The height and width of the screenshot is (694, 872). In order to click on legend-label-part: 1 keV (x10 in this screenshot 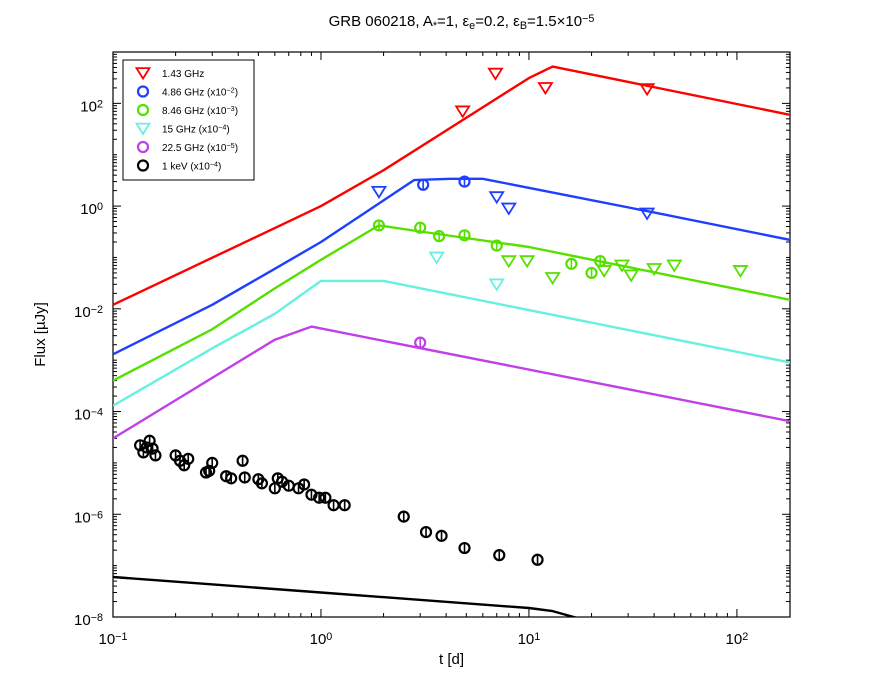, I will do `click(186, 167)`.